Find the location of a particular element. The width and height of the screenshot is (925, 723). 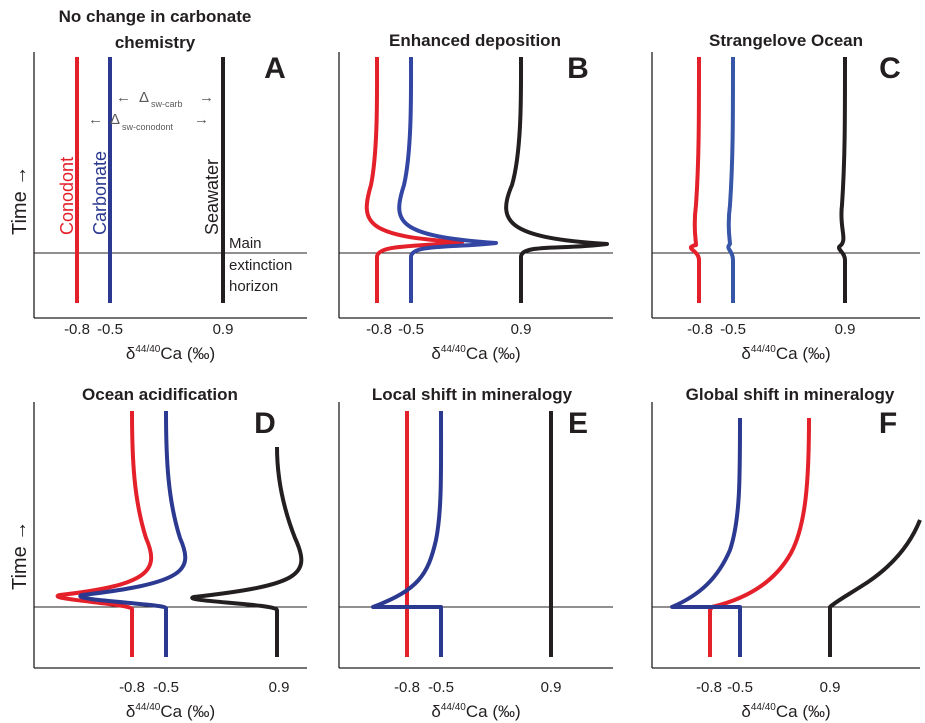

panel-a-letter: A is located at coordinates (275, 68).